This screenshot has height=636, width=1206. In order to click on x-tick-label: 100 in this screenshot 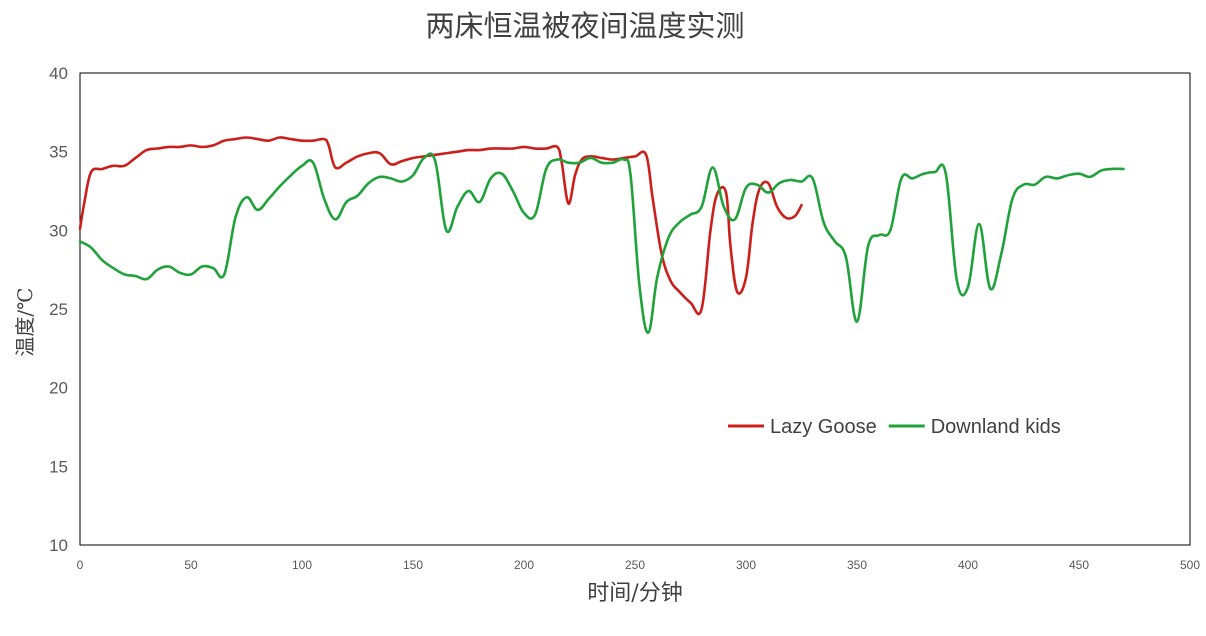, I will do `click(302, 565)`.